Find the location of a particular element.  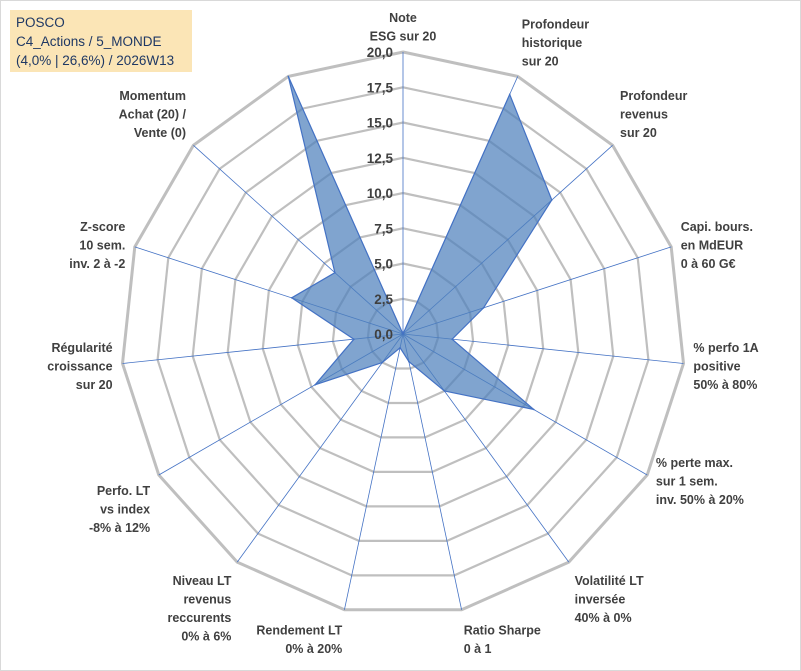

radial-tick-labels: 0,0 2,5 5,0 7,5 10,0 12,5 15,0 17,5 20,0 is located at coordinates (380, 193).